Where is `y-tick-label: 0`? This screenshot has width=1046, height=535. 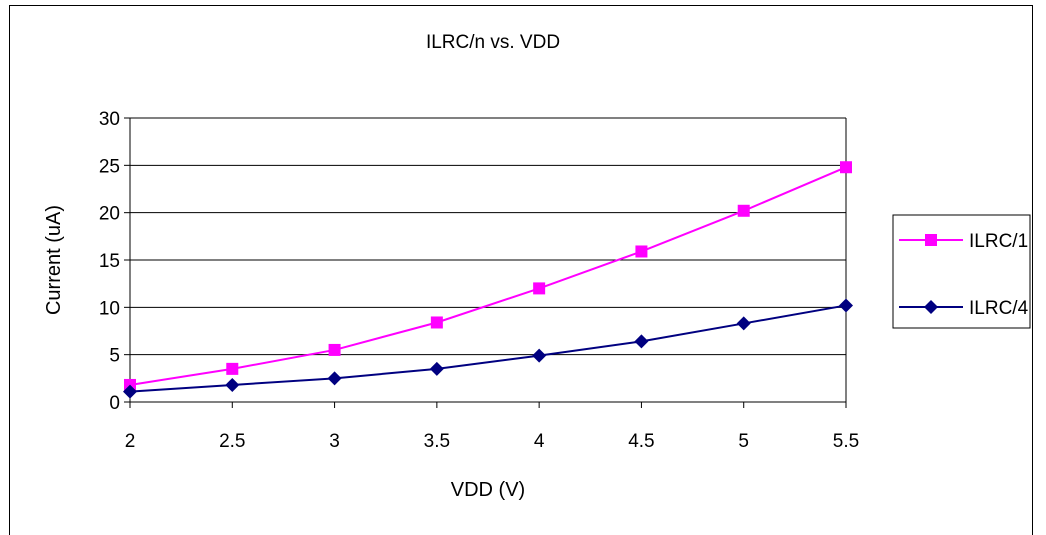 y-tick-label: 0 is located at coordinates (114, 403).